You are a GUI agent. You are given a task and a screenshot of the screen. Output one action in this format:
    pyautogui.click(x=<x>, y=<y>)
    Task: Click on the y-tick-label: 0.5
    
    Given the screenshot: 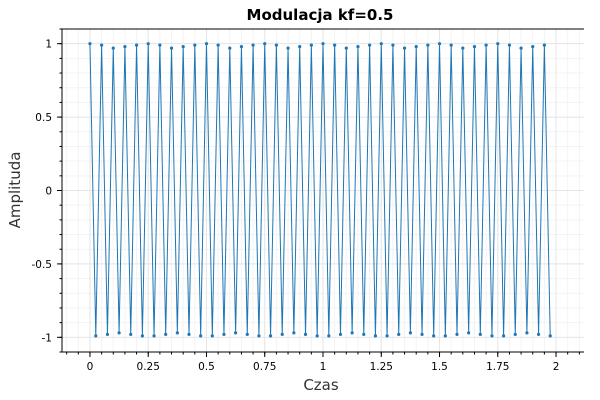 What is the action you would take?
    pyautogui.click(x=43, y=118)
    